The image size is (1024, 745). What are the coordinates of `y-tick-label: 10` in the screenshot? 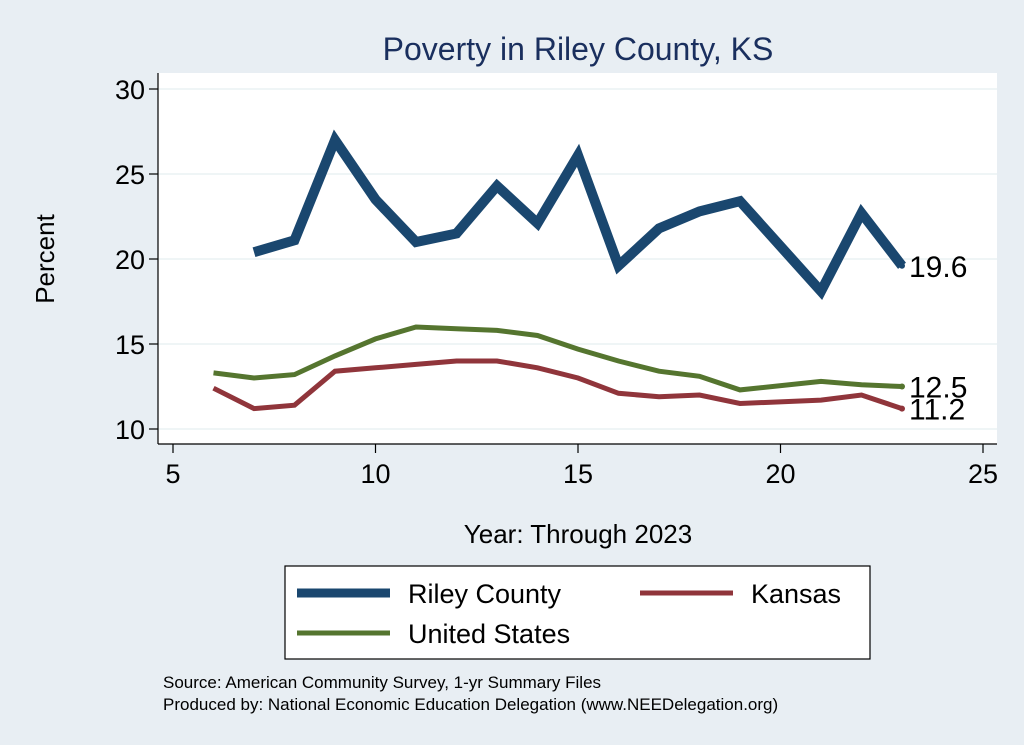 It's located at (130, 430).